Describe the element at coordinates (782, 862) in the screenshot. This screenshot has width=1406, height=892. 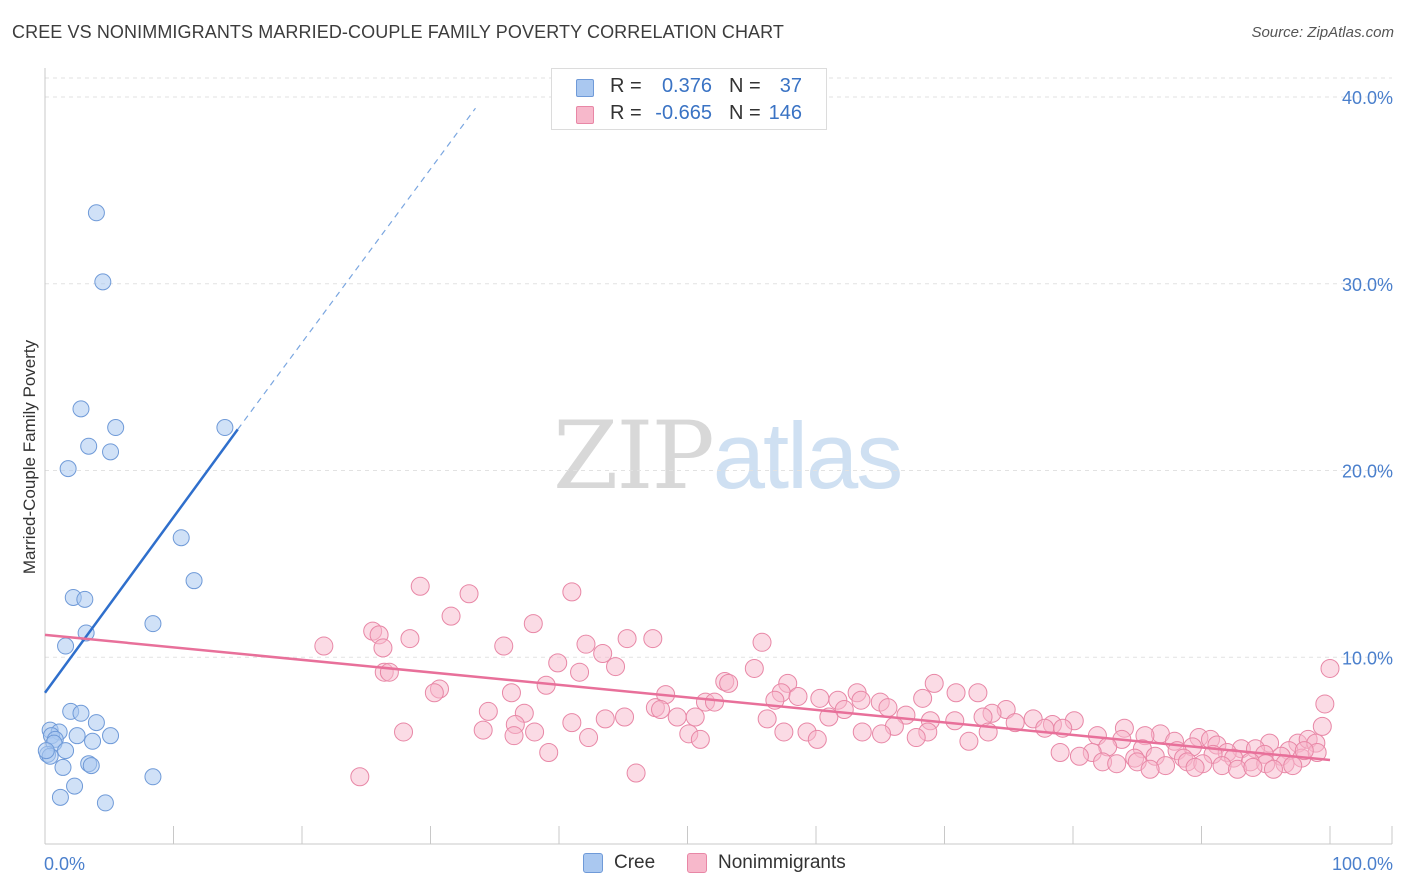
I see `legend-item-label: Nonimmigrants` at that location.